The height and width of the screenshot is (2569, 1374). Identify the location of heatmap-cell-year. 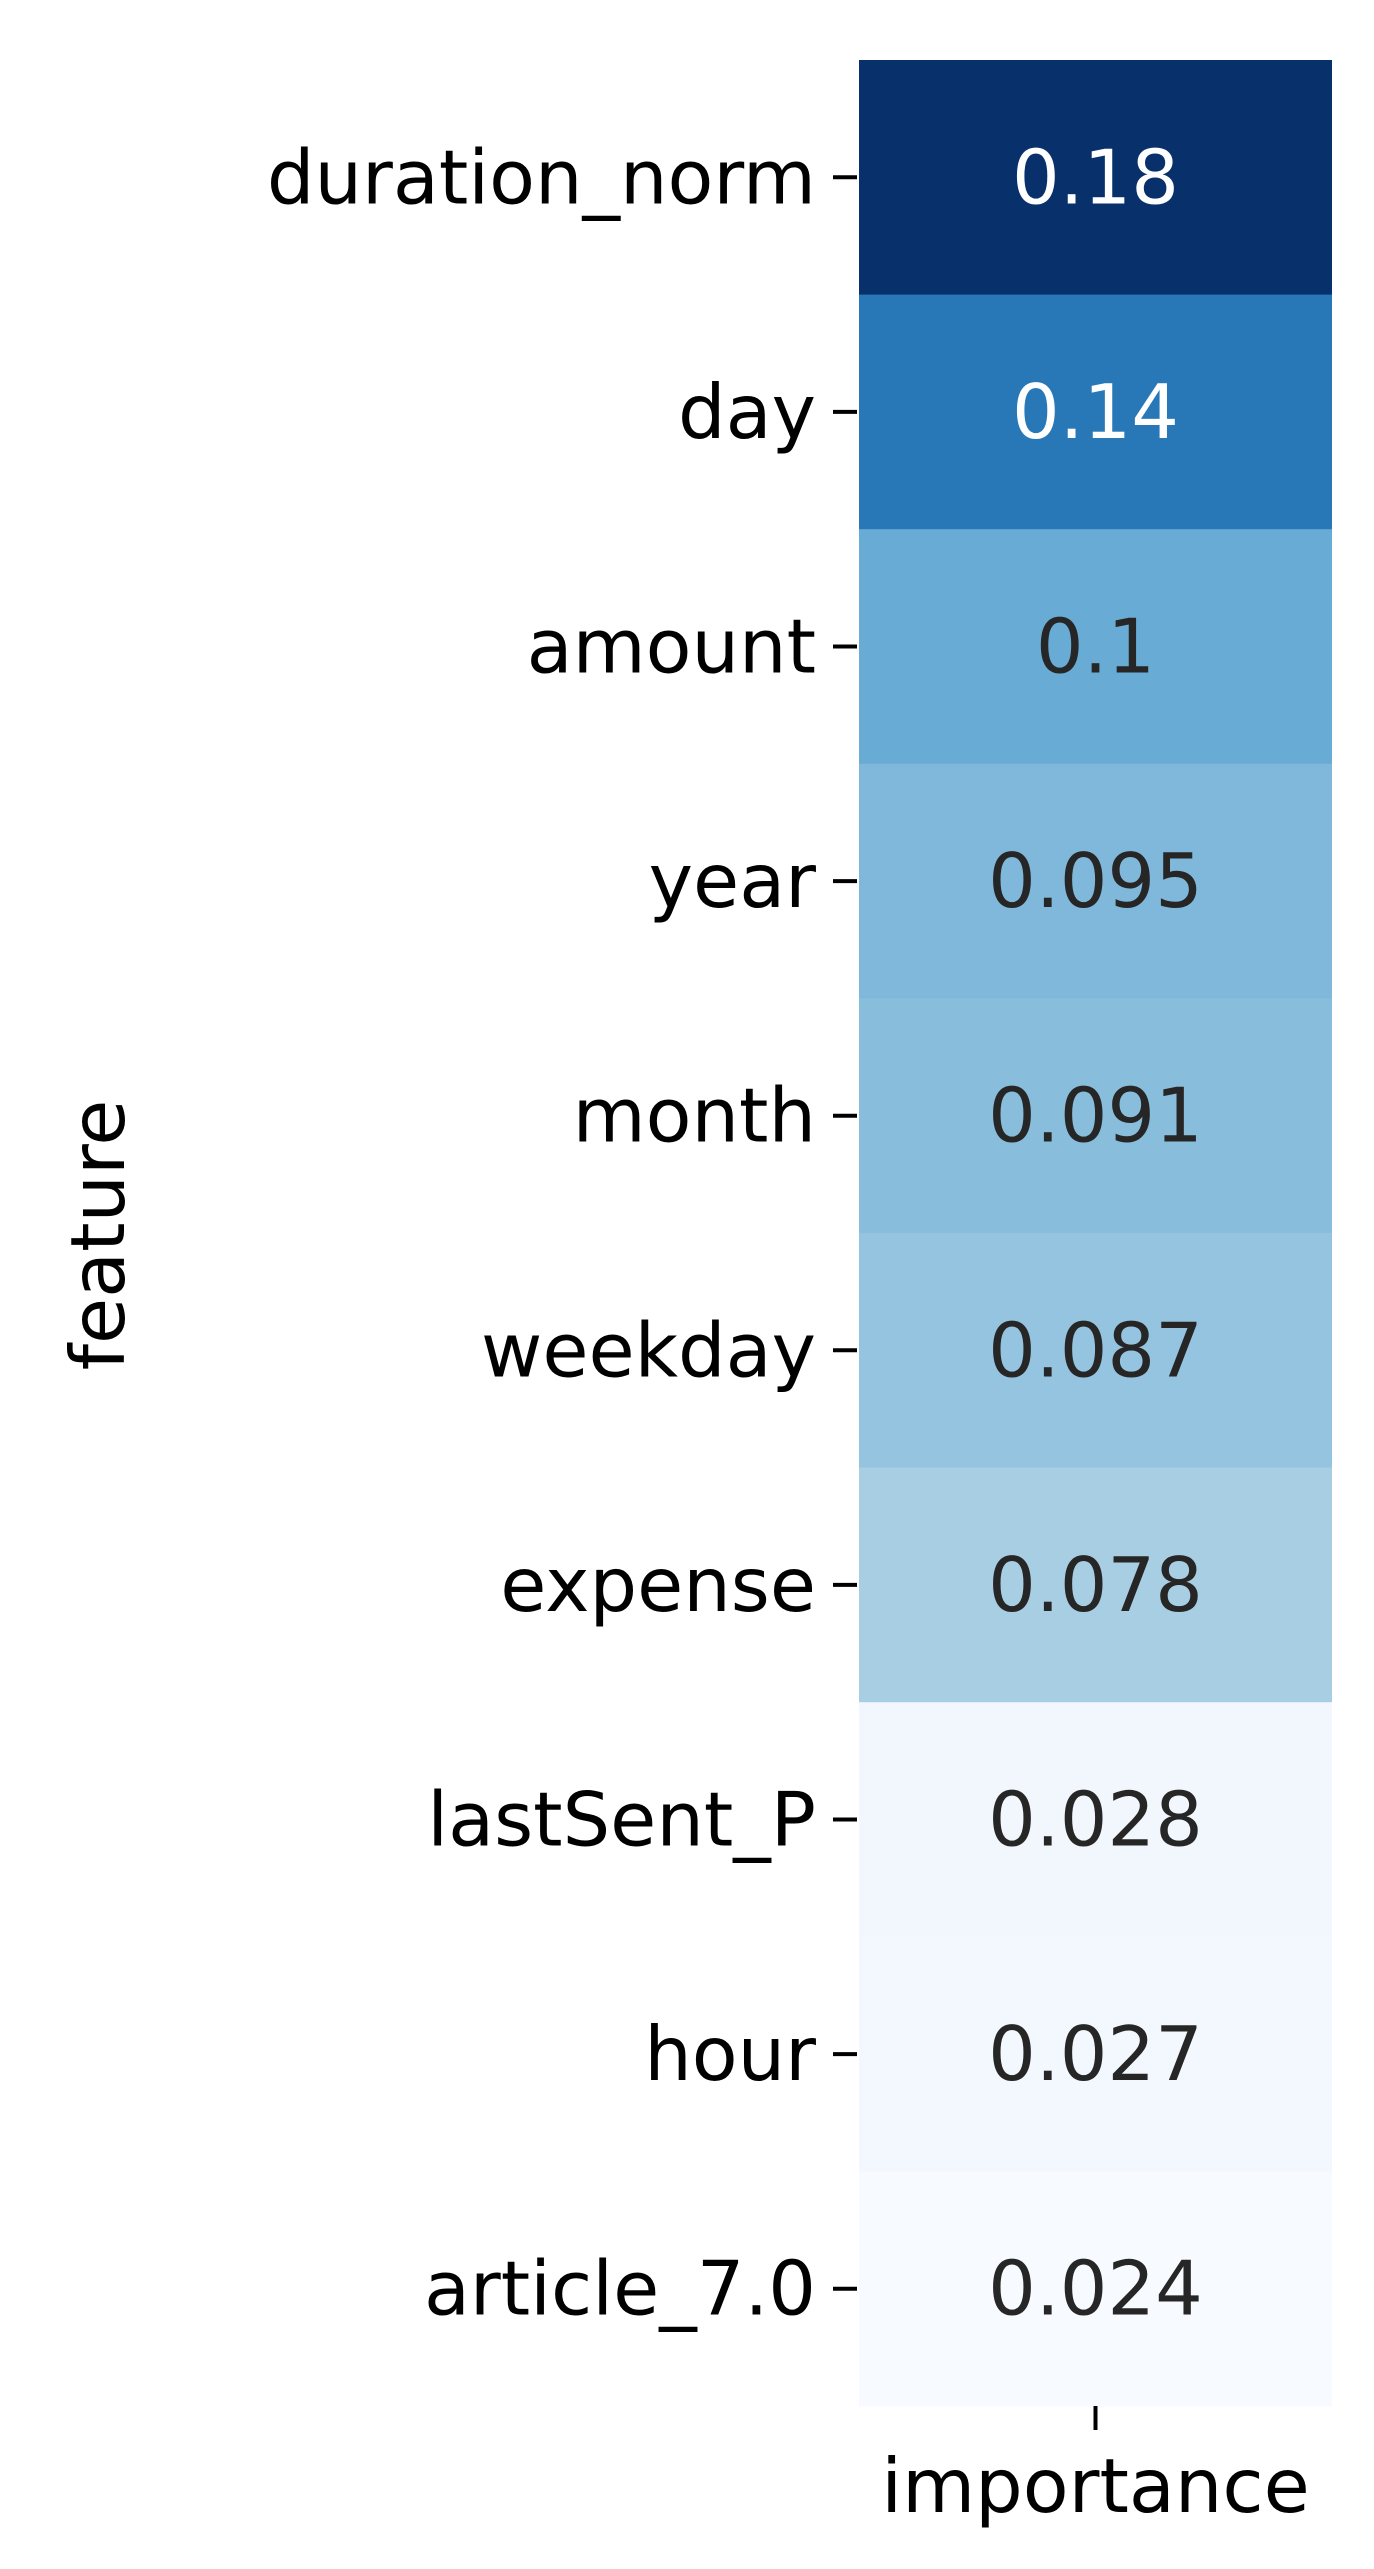
(1095, 881).